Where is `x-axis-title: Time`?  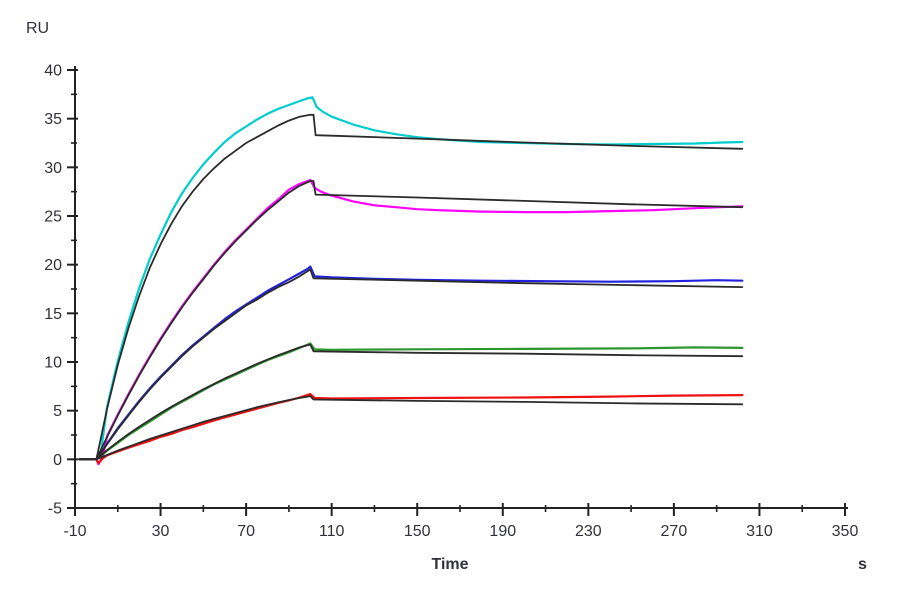 x-axis-title: Time is located at coordinates (450, 564).